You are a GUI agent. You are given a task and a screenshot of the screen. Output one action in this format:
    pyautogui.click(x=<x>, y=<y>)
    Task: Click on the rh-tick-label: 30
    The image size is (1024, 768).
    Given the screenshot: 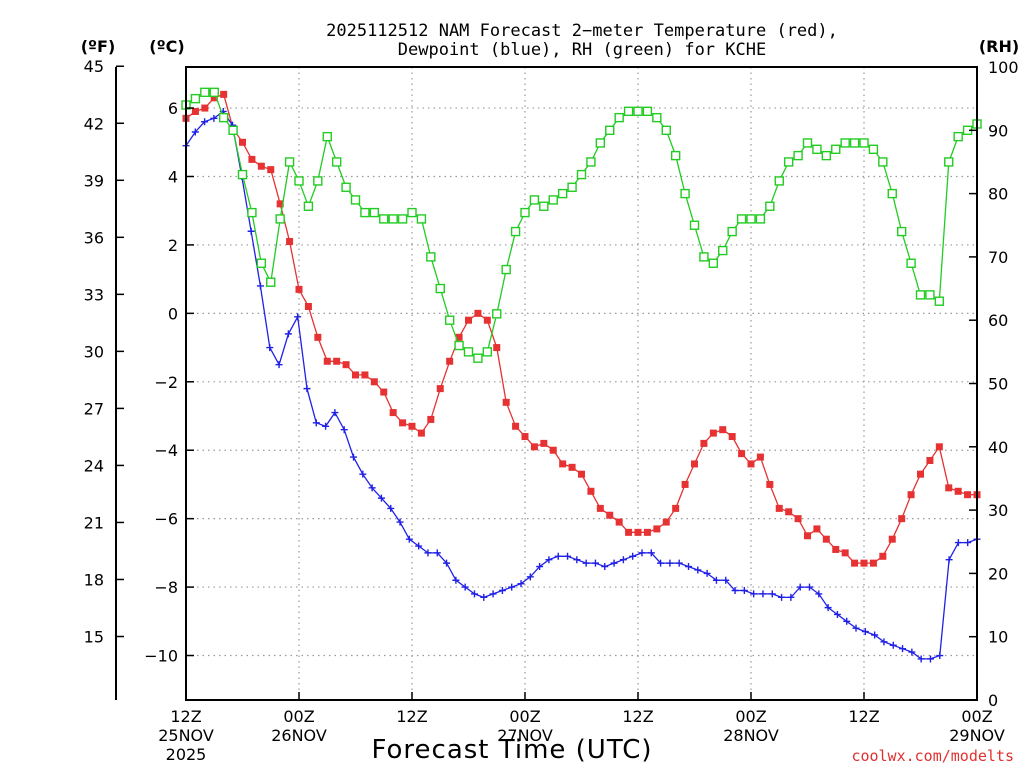 What is the action you would take?
    pyautogui.click(x=998, y=510)
    